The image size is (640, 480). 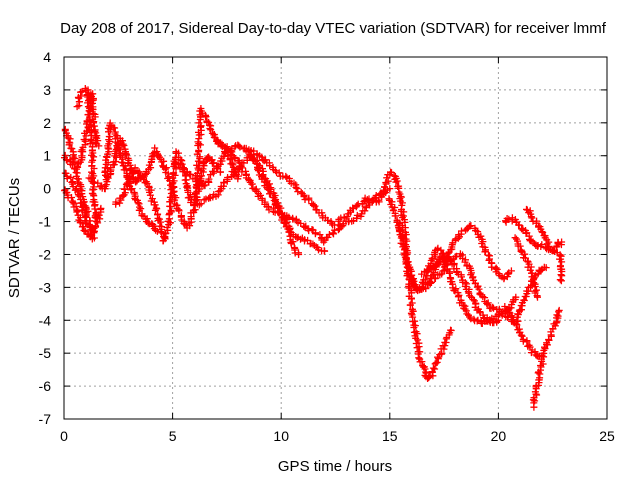 I want to click on y-tick-label: -3, so click(x=45, y=287).